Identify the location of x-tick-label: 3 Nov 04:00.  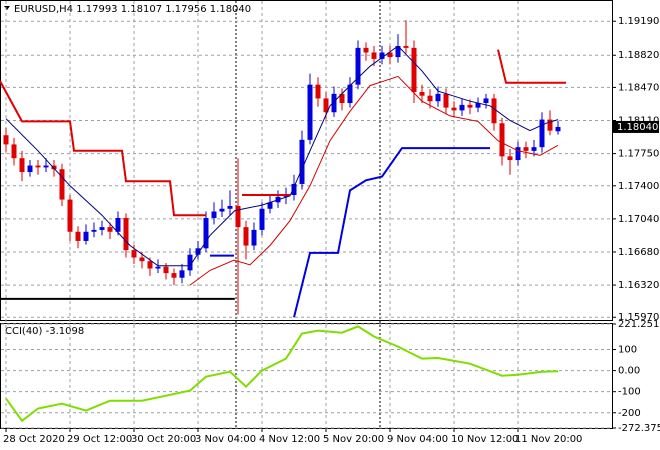
(225, 439).